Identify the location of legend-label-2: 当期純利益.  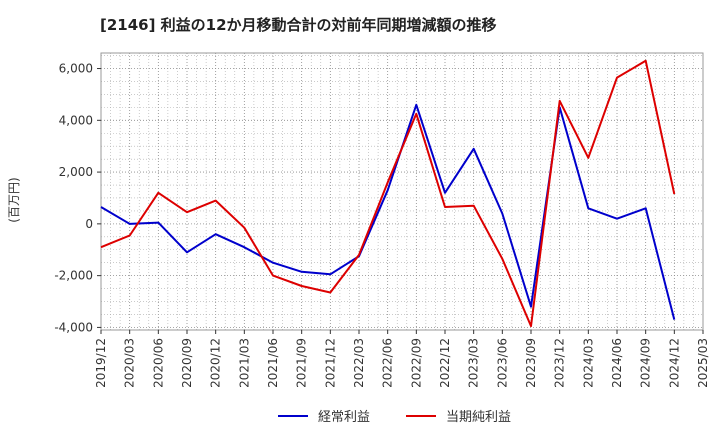
(478, 417).